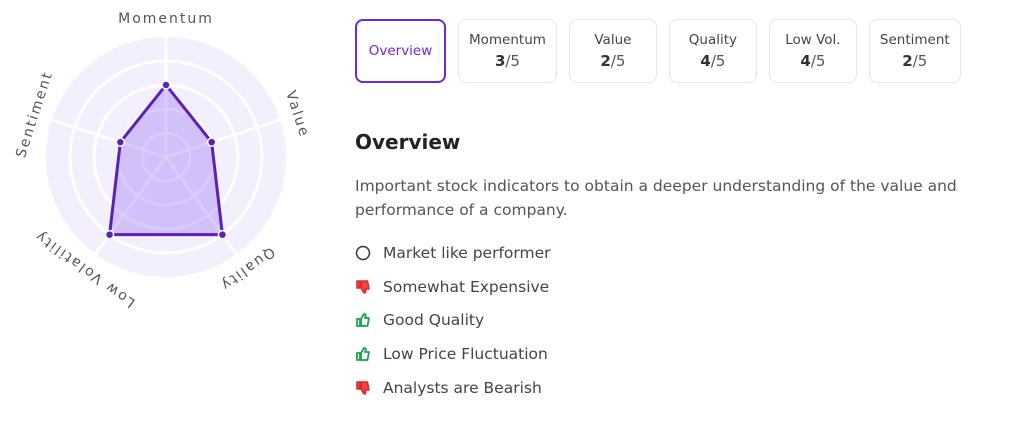  Describe the element at coordinates (500, 61) in the screenshot. I see `score-value: 3` at that location.